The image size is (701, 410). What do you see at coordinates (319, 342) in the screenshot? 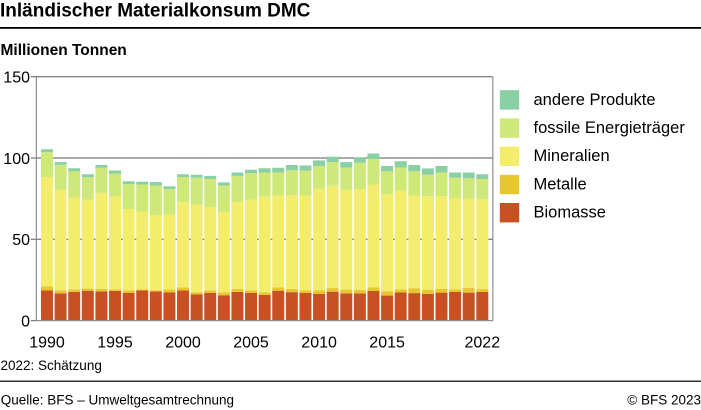
I see `svg-text: 2010` at bounding box center [319, 342].